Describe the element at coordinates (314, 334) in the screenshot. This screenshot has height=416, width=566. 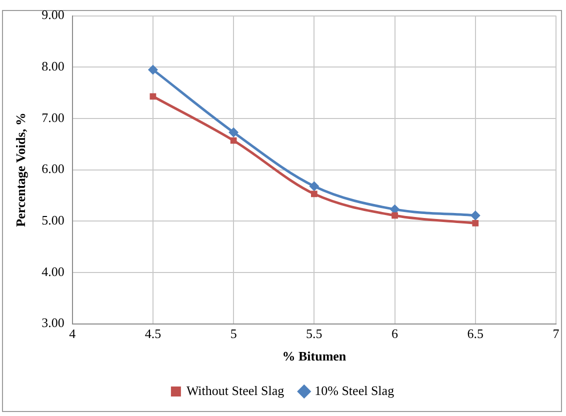
I see `x-tick-label: 5.5` at that location.